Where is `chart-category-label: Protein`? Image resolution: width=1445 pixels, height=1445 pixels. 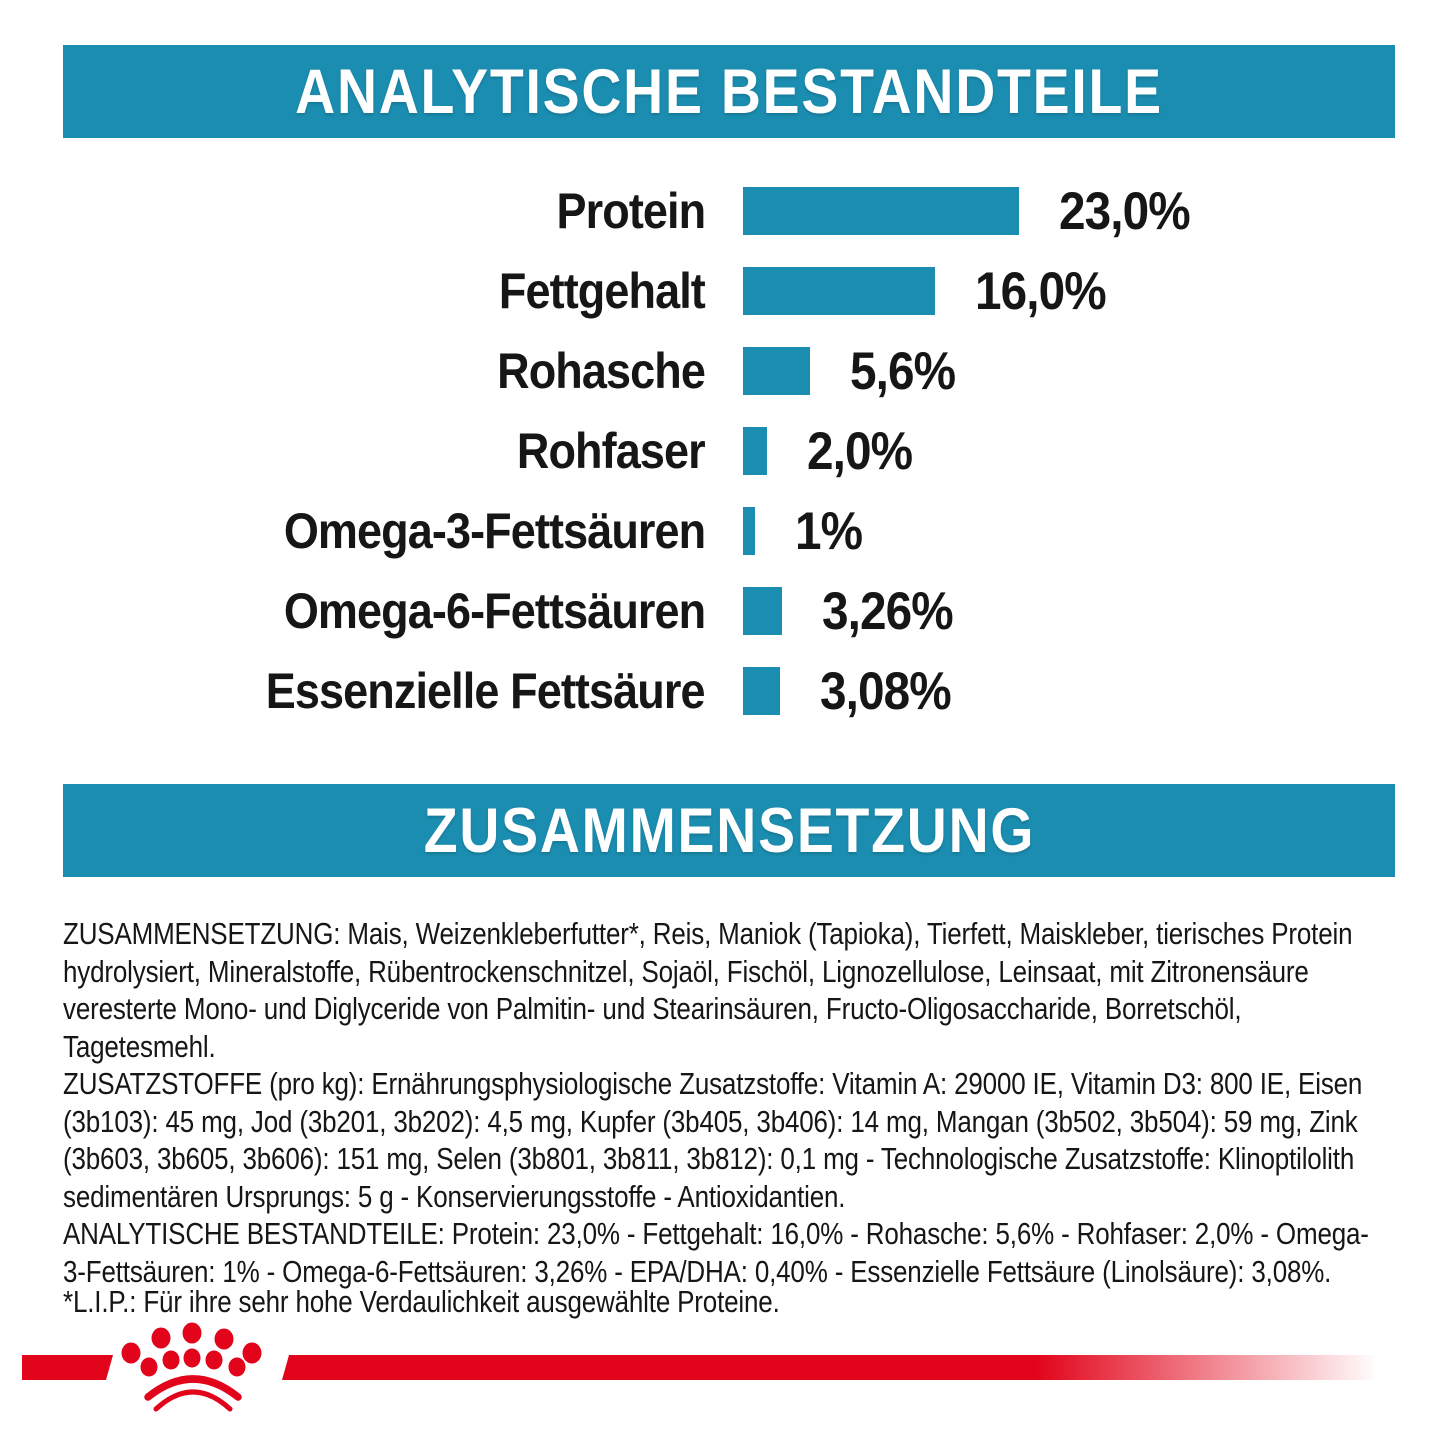
chart-category-label: Protein is located at coordinates (631, 211).